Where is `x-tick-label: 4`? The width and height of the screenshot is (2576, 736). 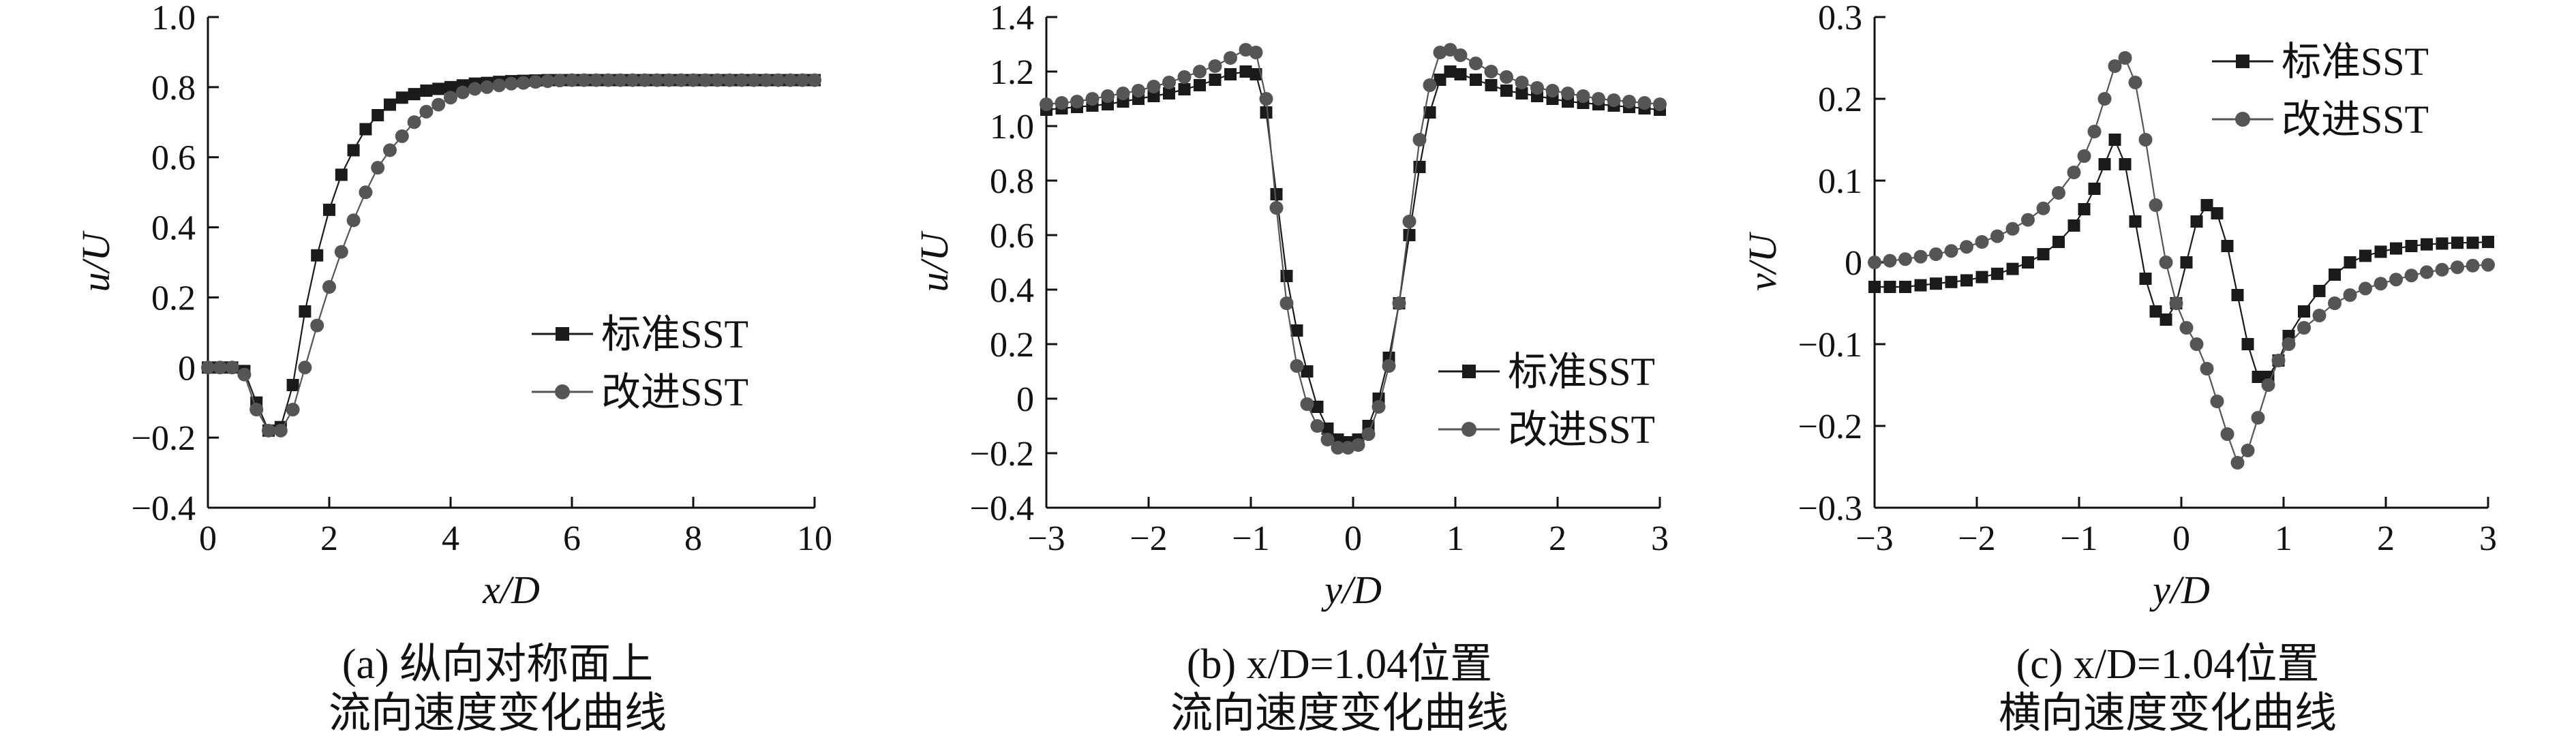
x-tick-label: 4 is located at coordinates (450, 538).